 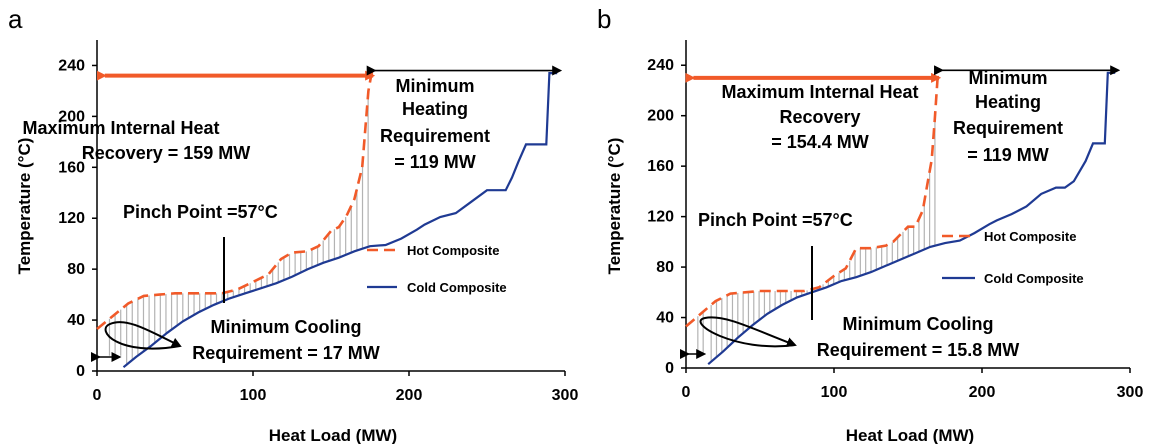 I want to click on panel-letter: a, so click(x=15, y=19).